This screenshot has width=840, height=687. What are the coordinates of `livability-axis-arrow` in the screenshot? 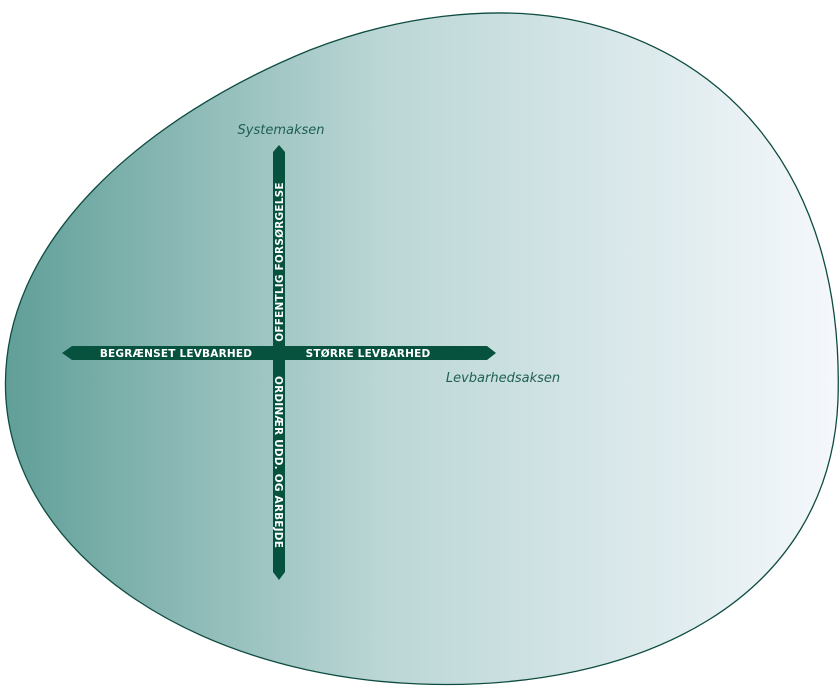 It's located at (279, 353).